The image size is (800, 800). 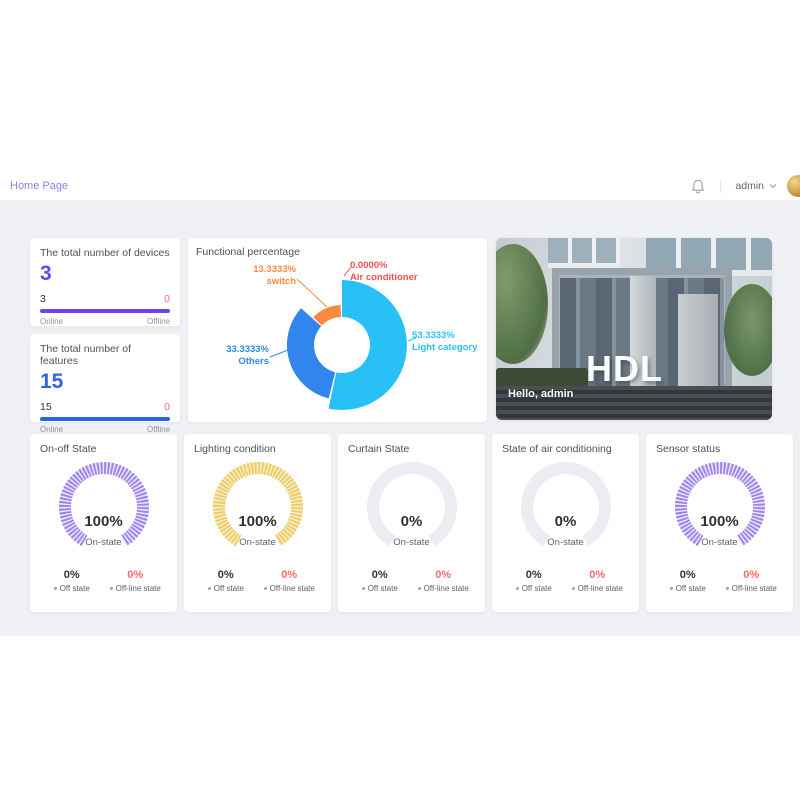 I want to click on slice-label-switch: 13.3333% switch, so click(x=274, y=275).